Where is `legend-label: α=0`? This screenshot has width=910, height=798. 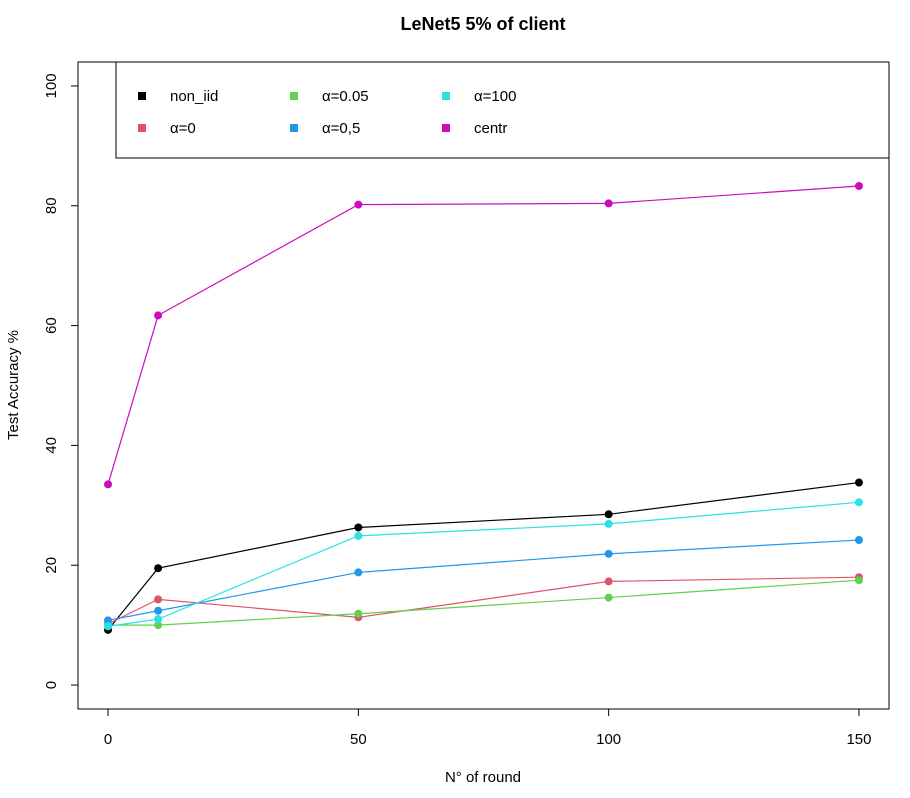
legend-label: α=0 is located at coordinates (183, 128).